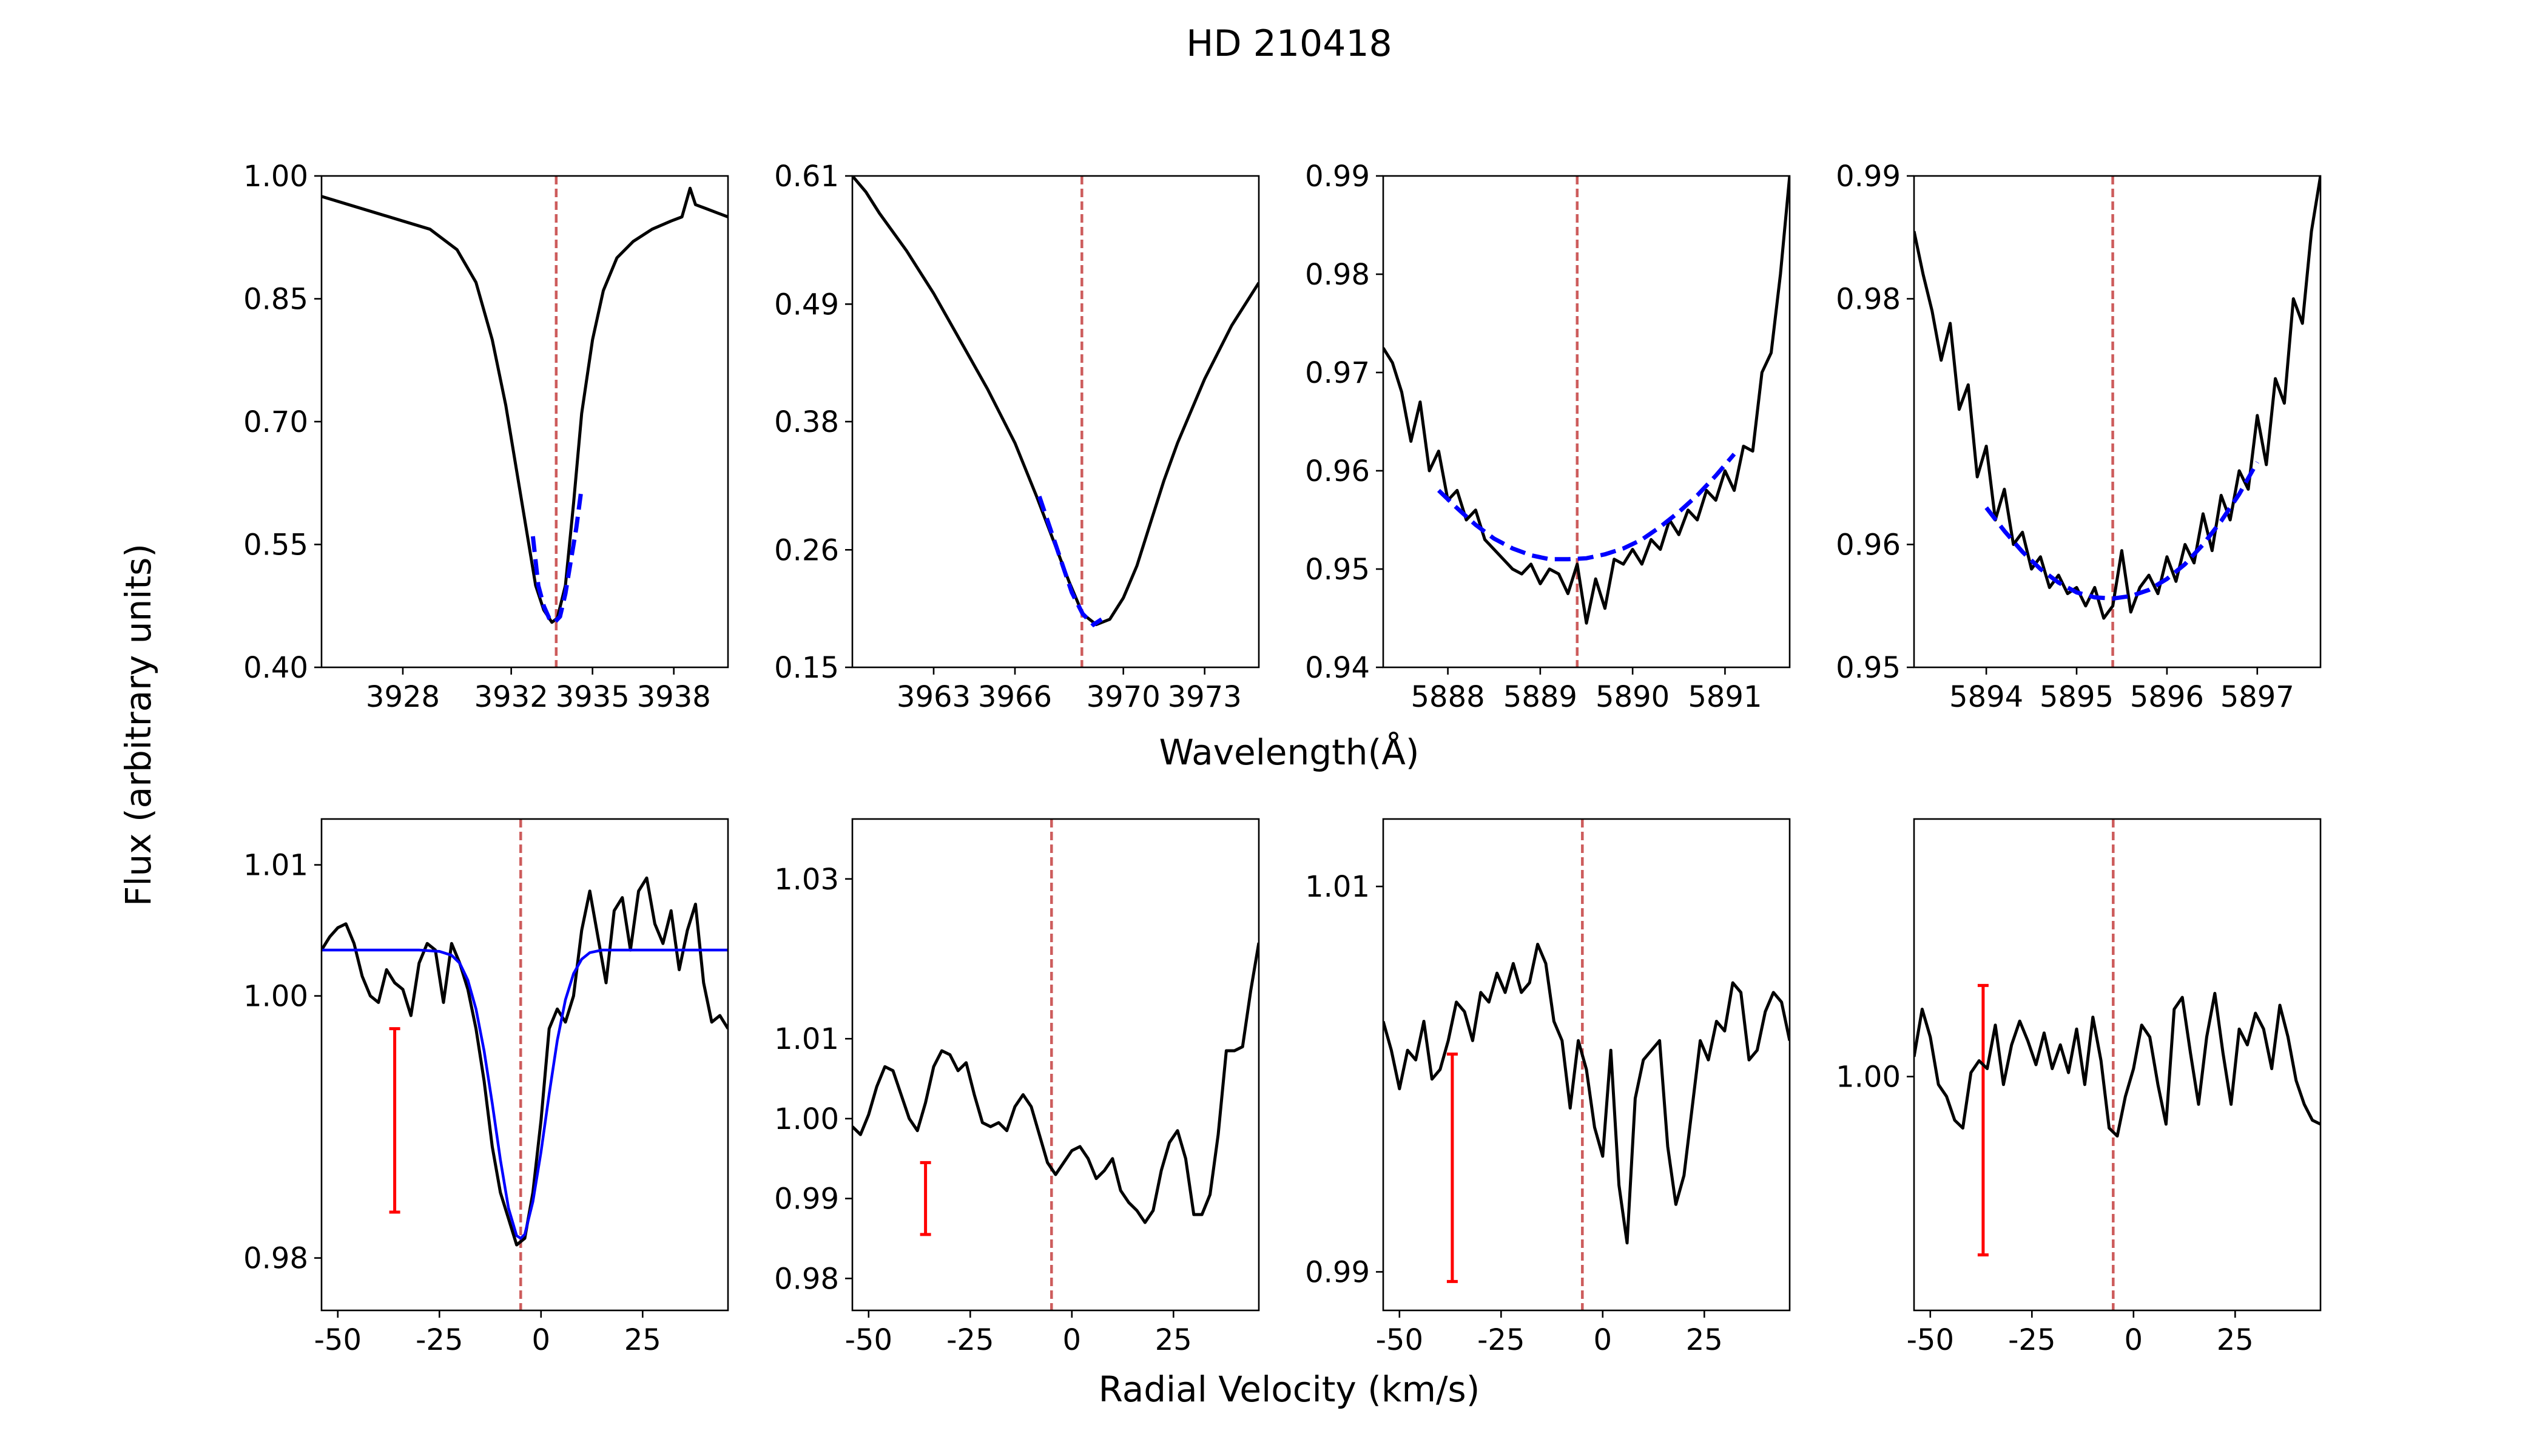  I want to click on panel-7: -50 -25 0 25 0.99 1.01, so click(1548, 1087).